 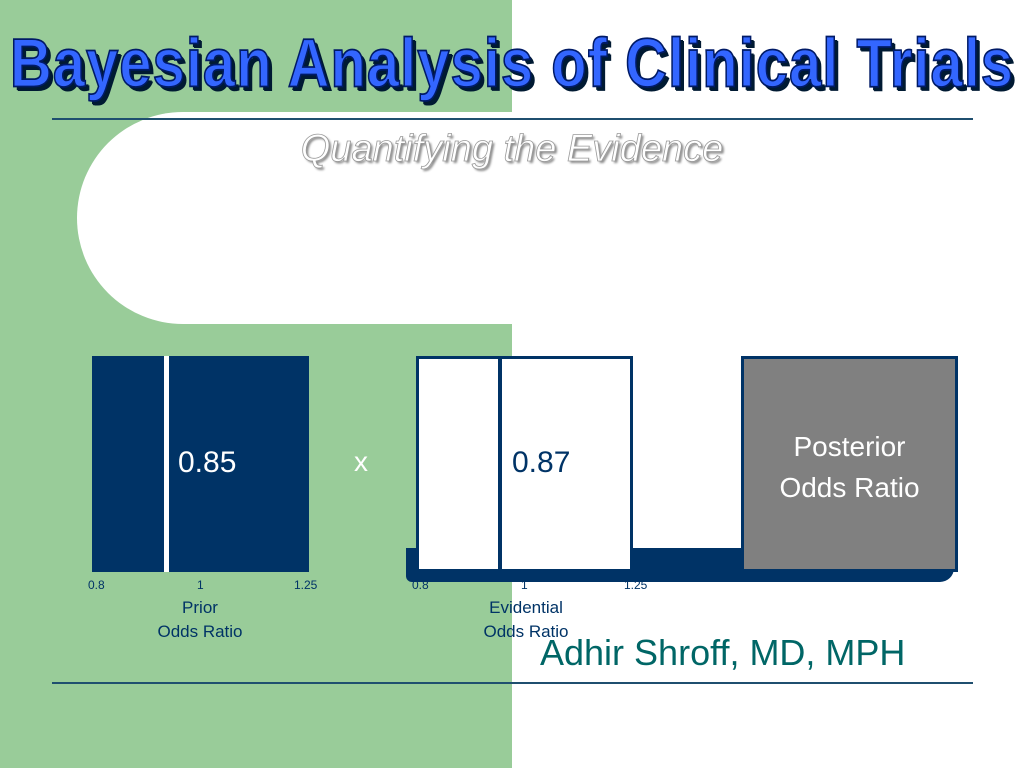 I want to click on slide-subtitle: Quantifying the Evidence, so click(x=512, y=149).